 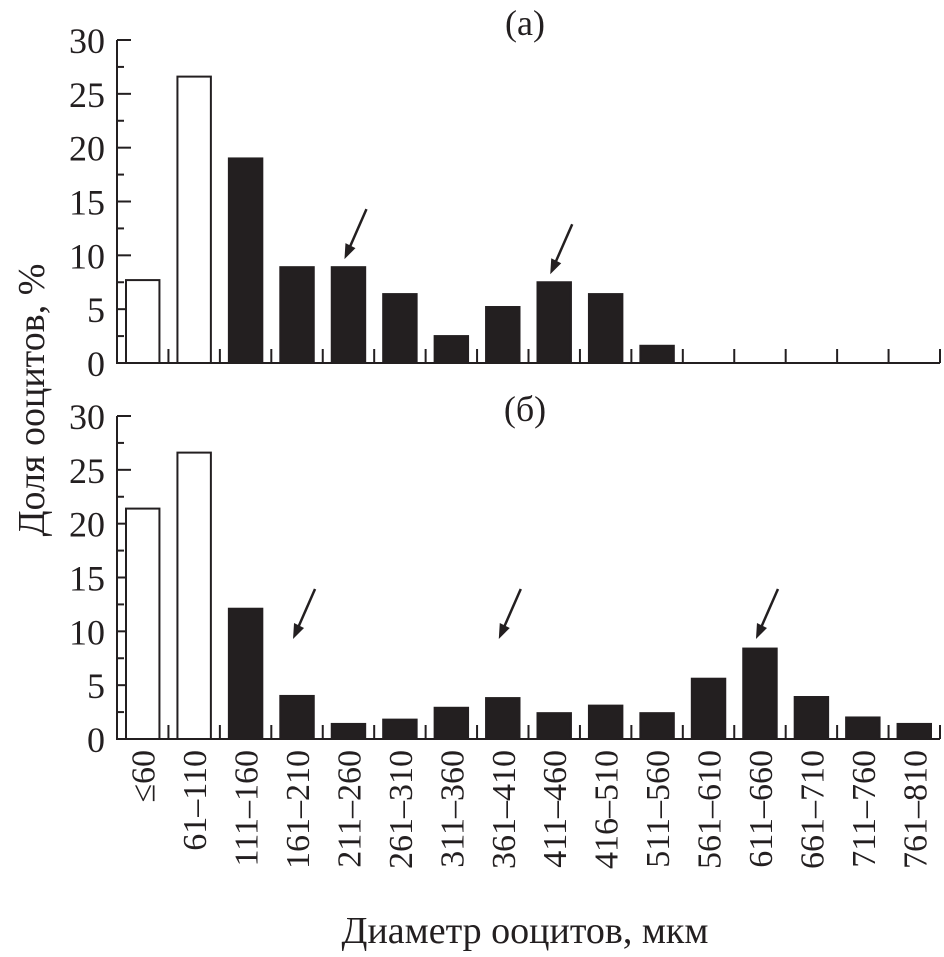 I want to click on x-tick-label: 761–810, so click(x=915, y=809).